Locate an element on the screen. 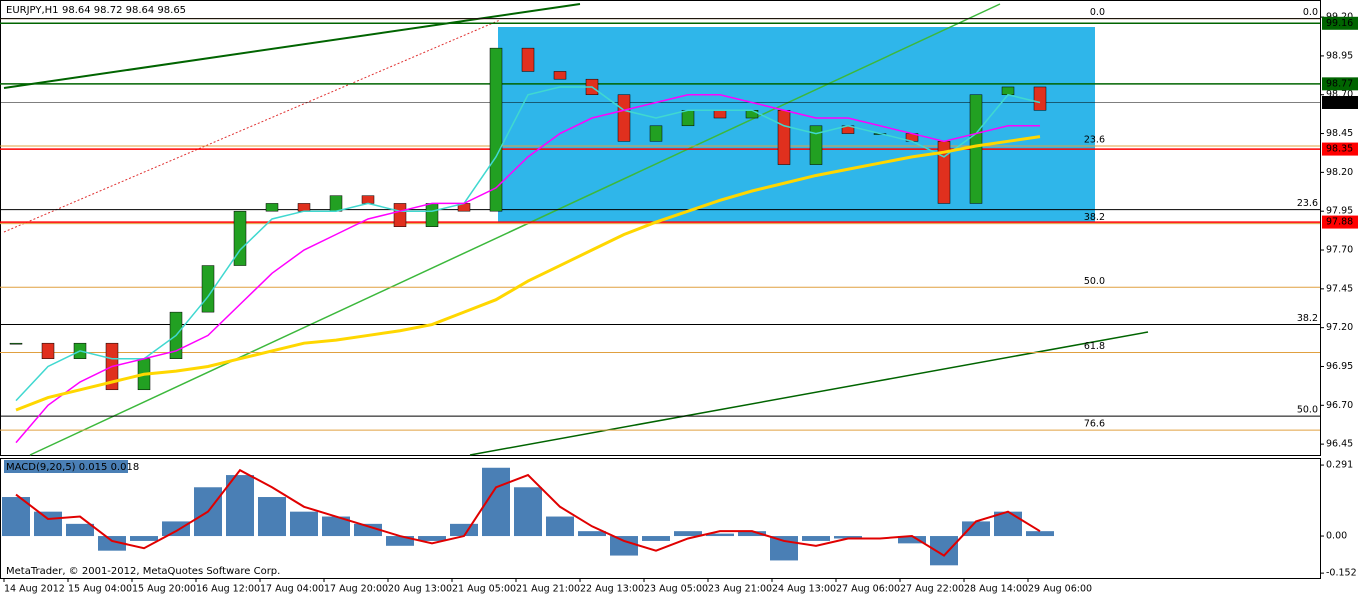 Image resolution: width=1360 pixels, height=596 pixels. level-label: 98.65 is located at coordinates (1339, 102).